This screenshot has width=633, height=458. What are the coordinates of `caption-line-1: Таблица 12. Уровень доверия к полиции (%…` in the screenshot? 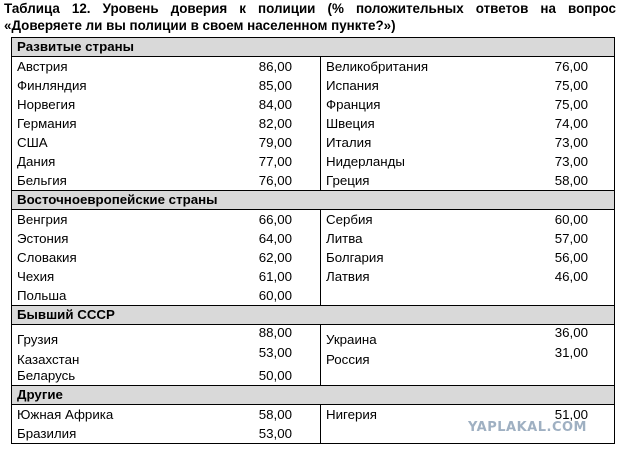 It's located at (310, 8).